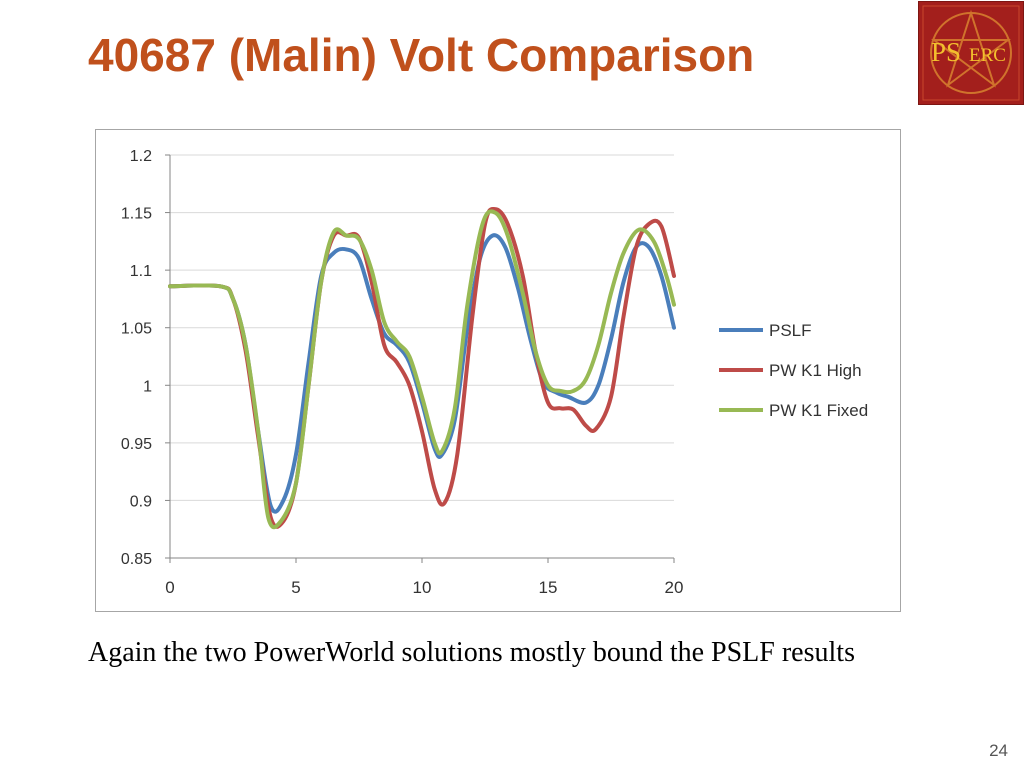  I want to click on star-seal-icon, so click(971, 51).